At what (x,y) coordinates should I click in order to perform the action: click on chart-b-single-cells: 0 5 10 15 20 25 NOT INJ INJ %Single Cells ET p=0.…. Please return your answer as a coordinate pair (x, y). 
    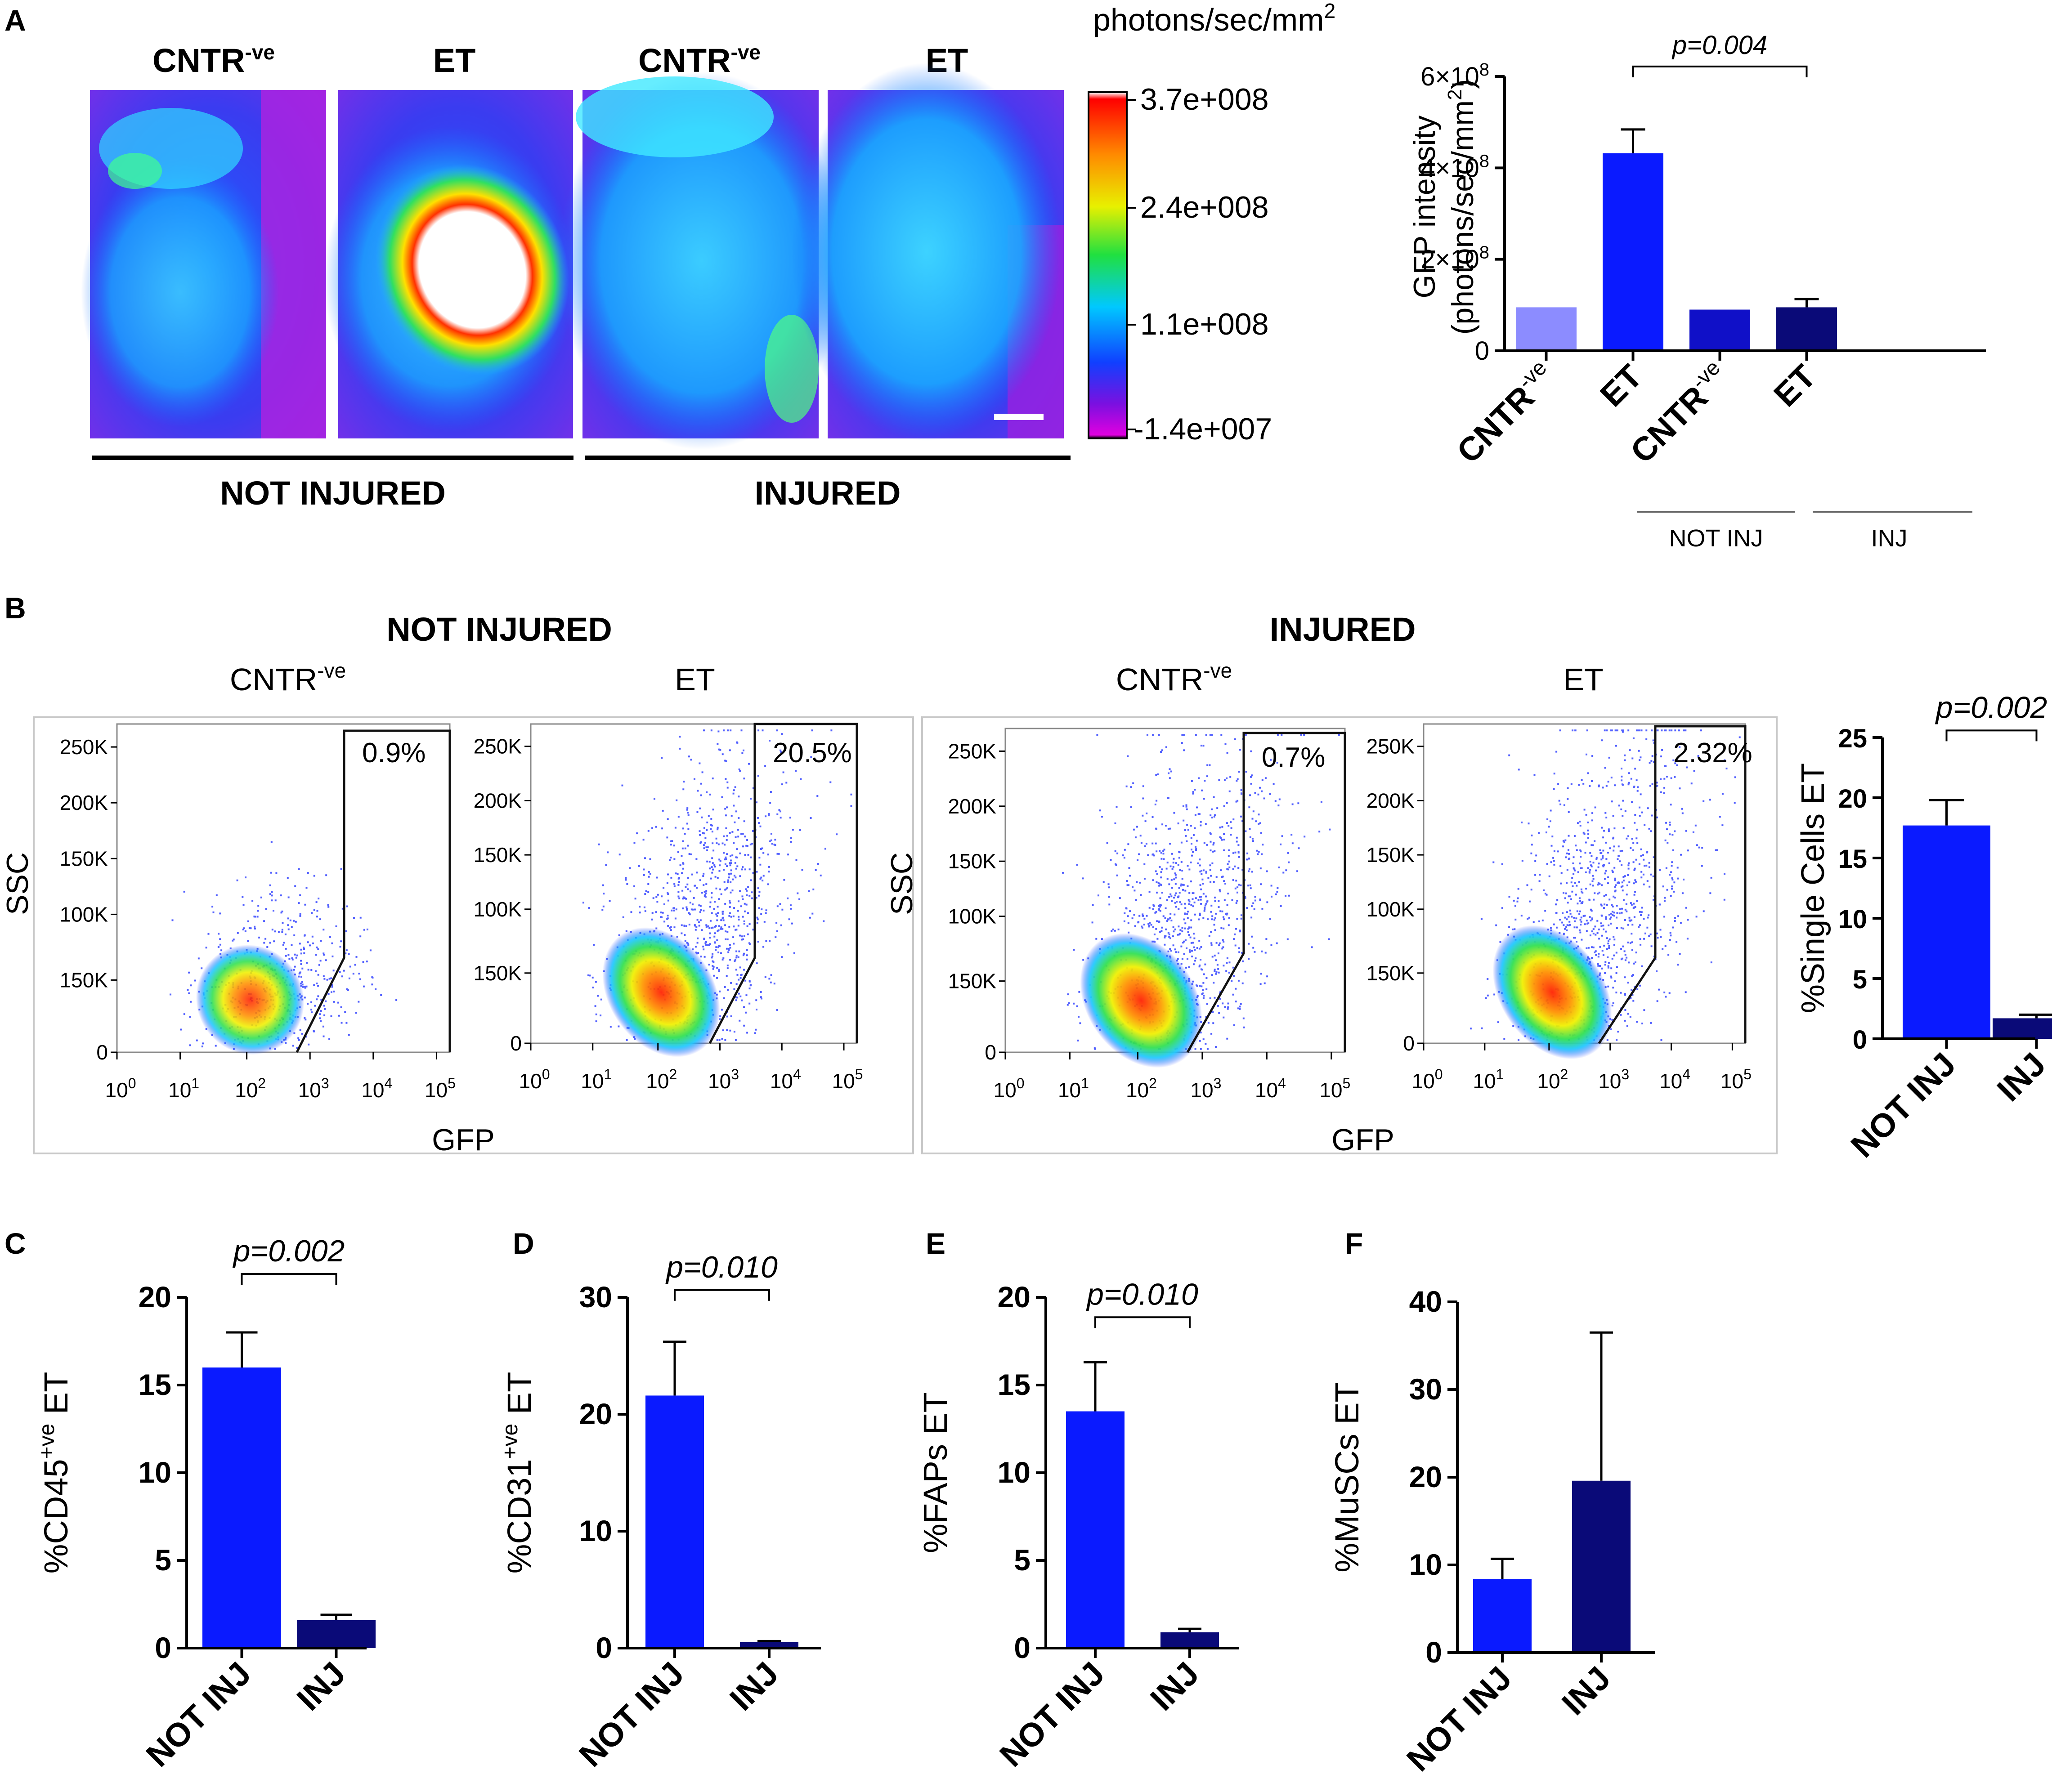
    Looking at the image, I should click on (1923, 927).